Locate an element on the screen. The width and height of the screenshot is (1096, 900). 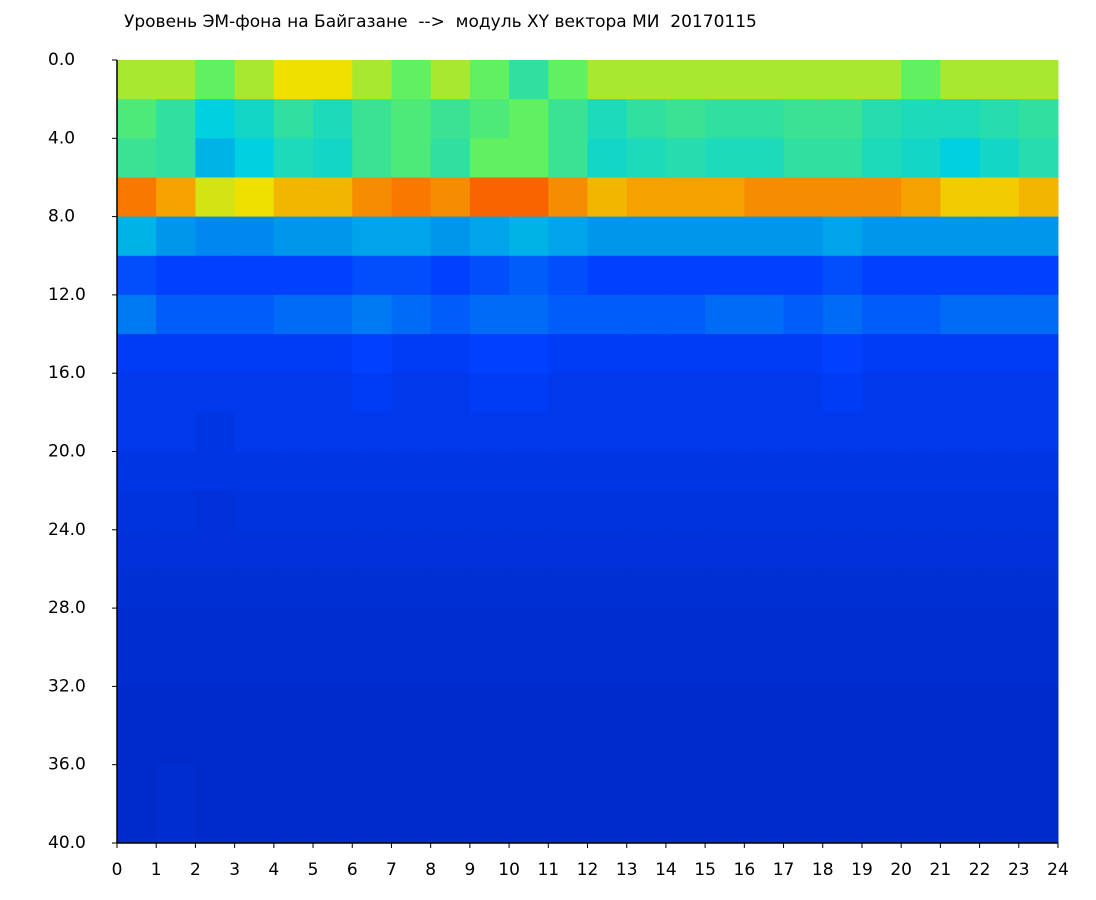
x-tick-label: 11 is located at coordinates (548, 870).